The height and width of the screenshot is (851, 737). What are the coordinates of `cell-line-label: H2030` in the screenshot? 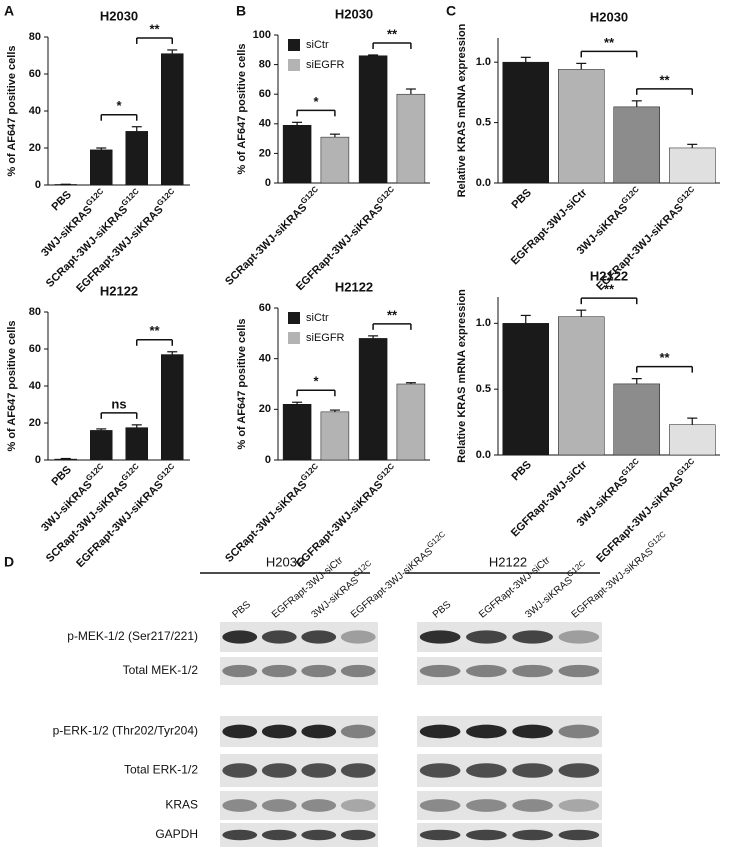 It's located at (285, 561).